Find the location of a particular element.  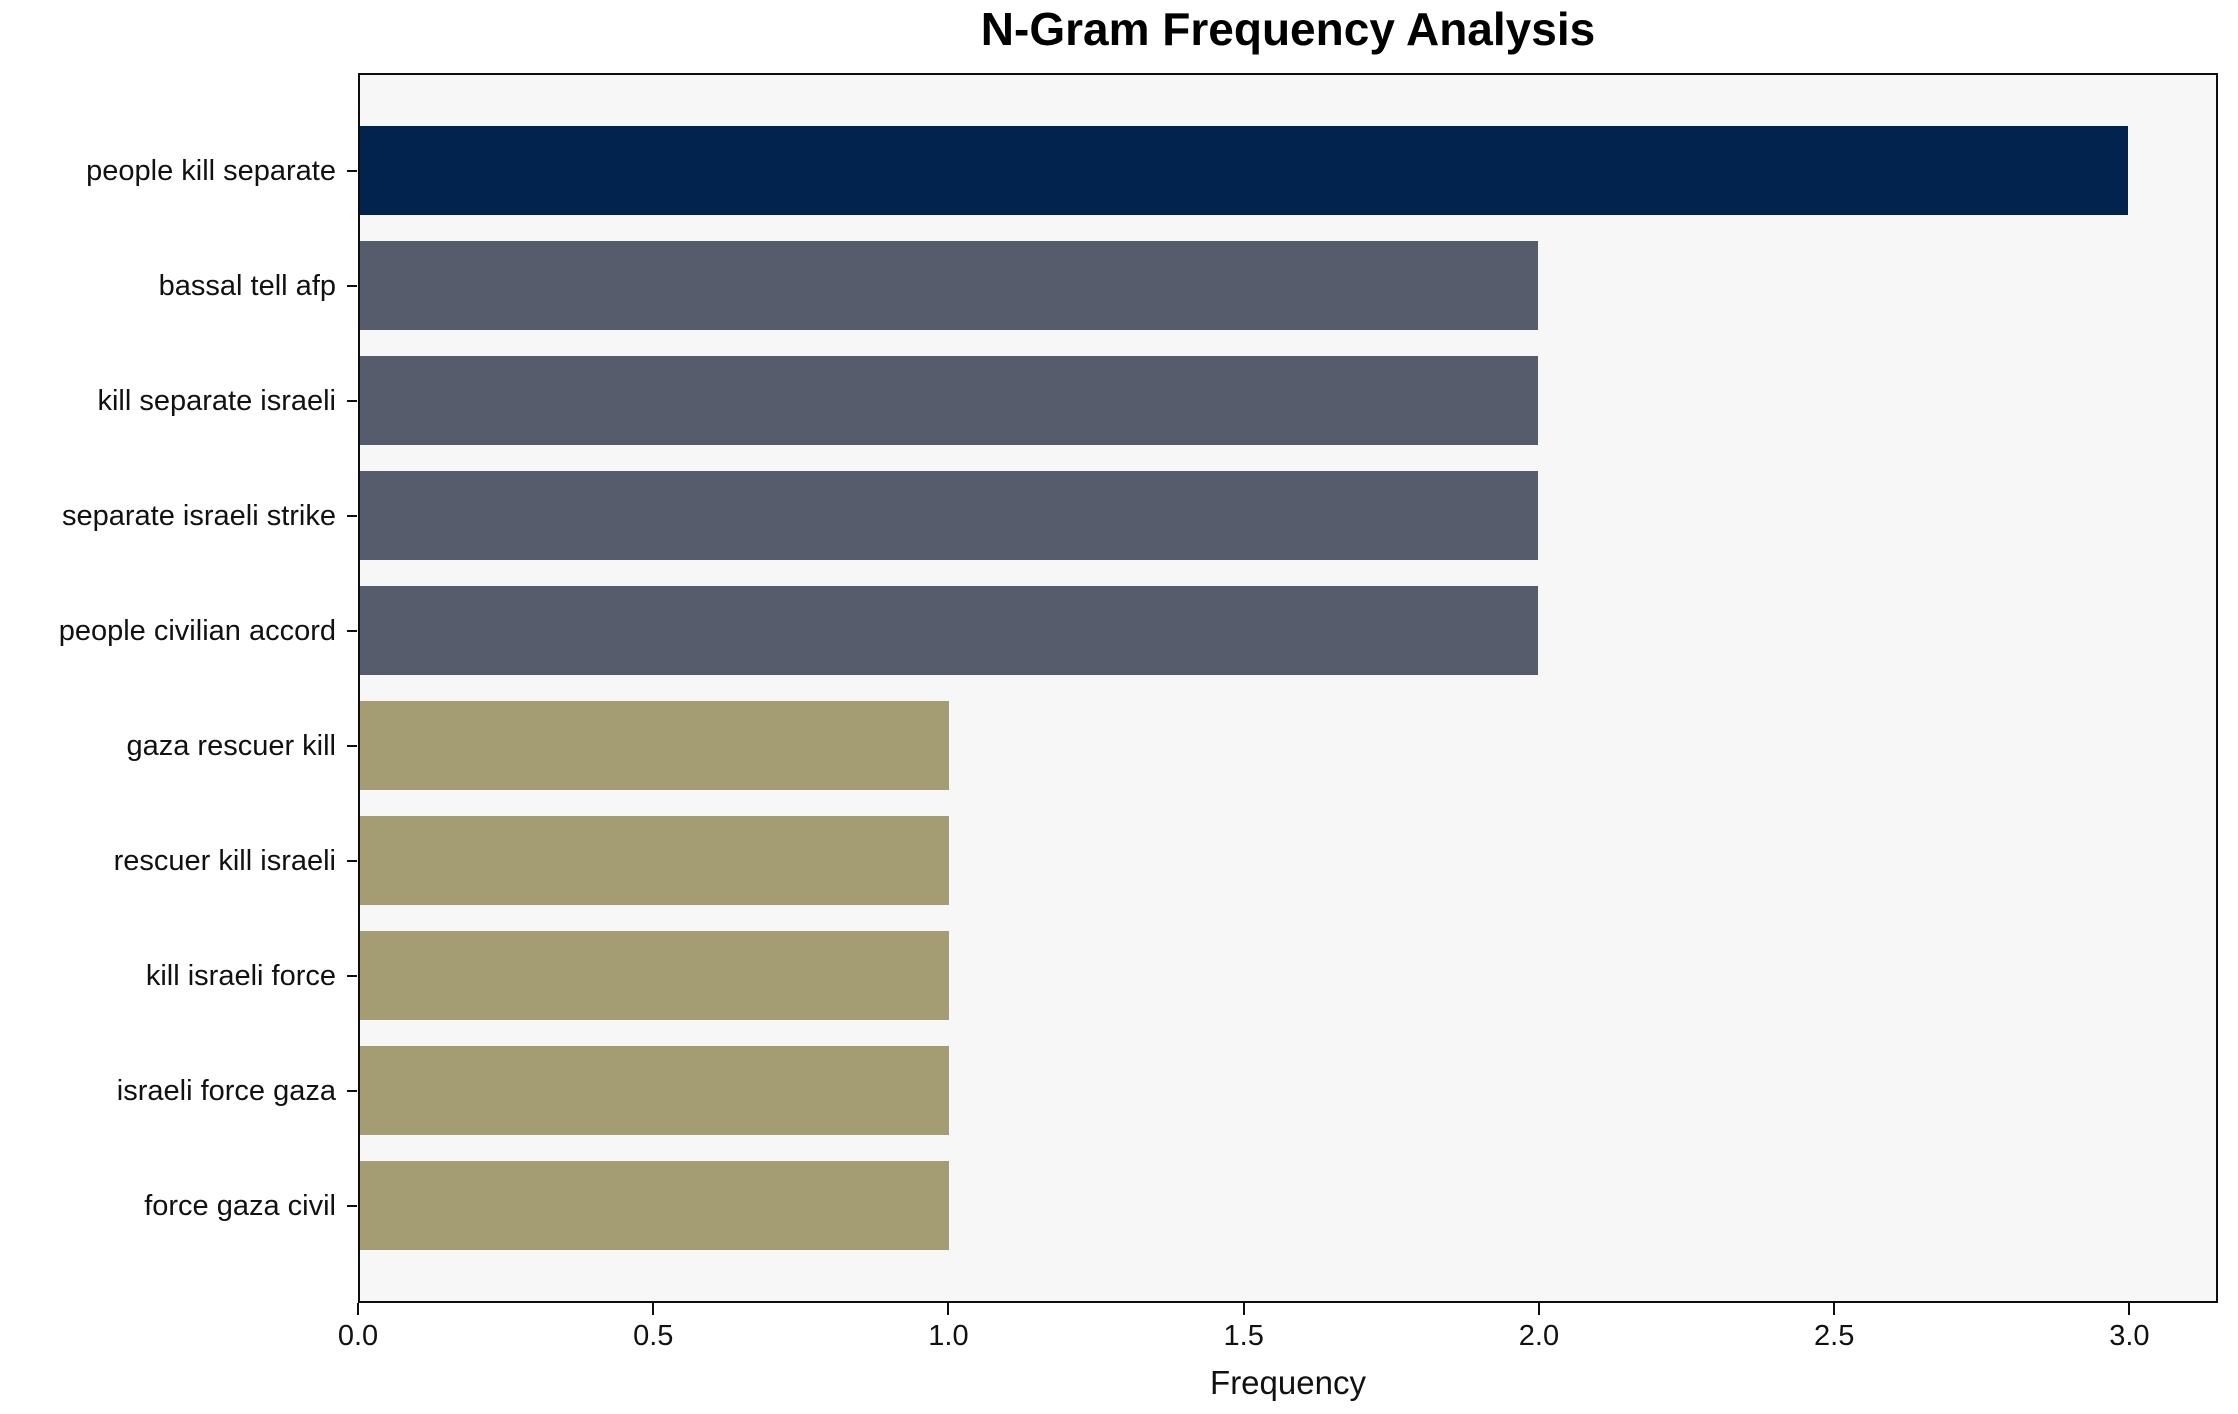

chart-title: N-Gram Frequency Analysis is located at coordinates (1288, 29).